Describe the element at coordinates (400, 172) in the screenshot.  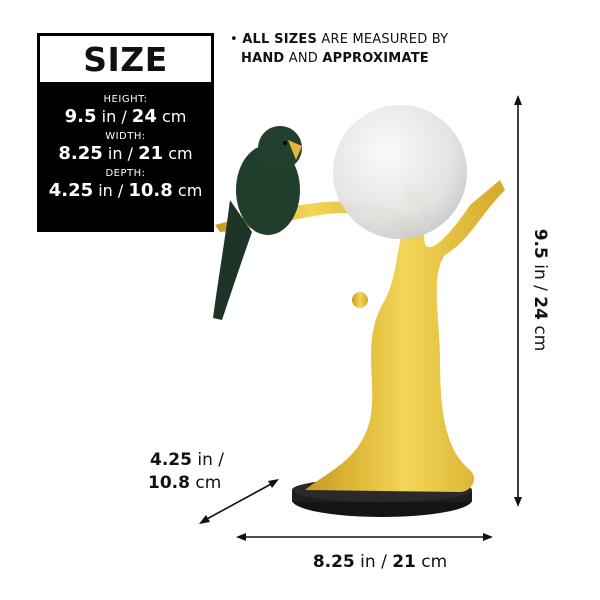
I see `crystal-sphere` at that location.